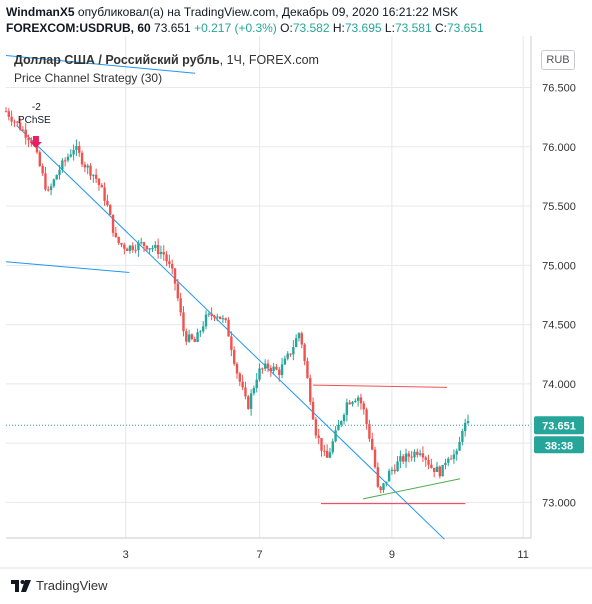 This screenshot has height=604, width=592. I want to click on open-label: O:, so click(286, 28).